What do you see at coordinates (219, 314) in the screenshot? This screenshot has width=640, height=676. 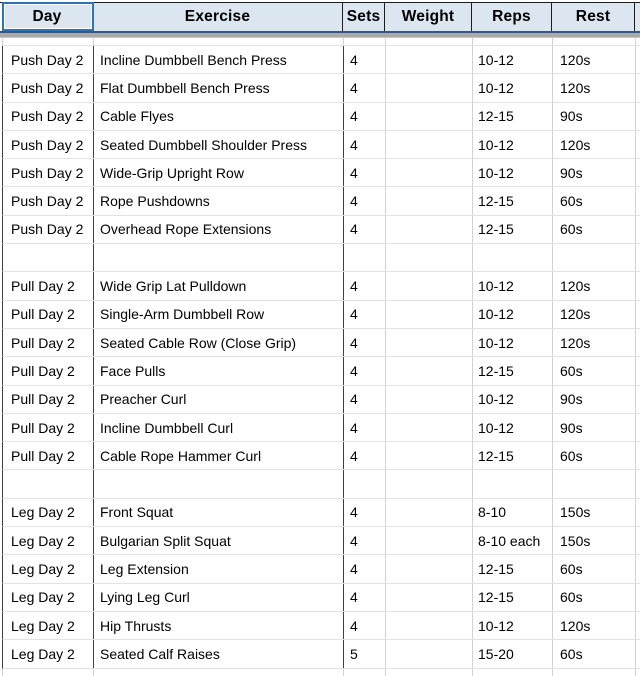 I see `cell-exercise: Single-Arm Dumbbell Row` at bounding box center [219, 314].